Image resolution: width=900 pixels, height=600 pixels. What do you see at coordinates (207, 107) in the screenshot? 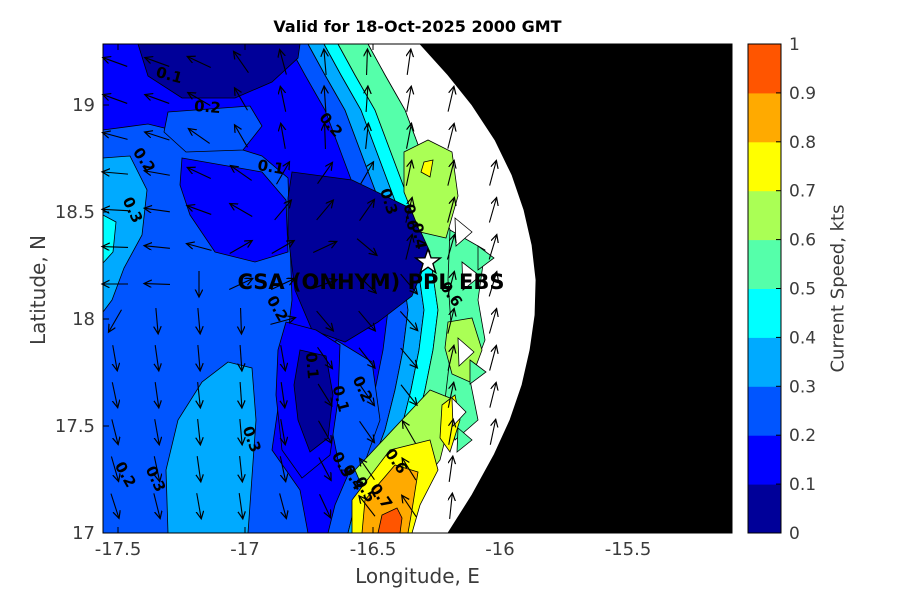
I see `contour-value-label: 0.2` at bounding box center [207, 107].